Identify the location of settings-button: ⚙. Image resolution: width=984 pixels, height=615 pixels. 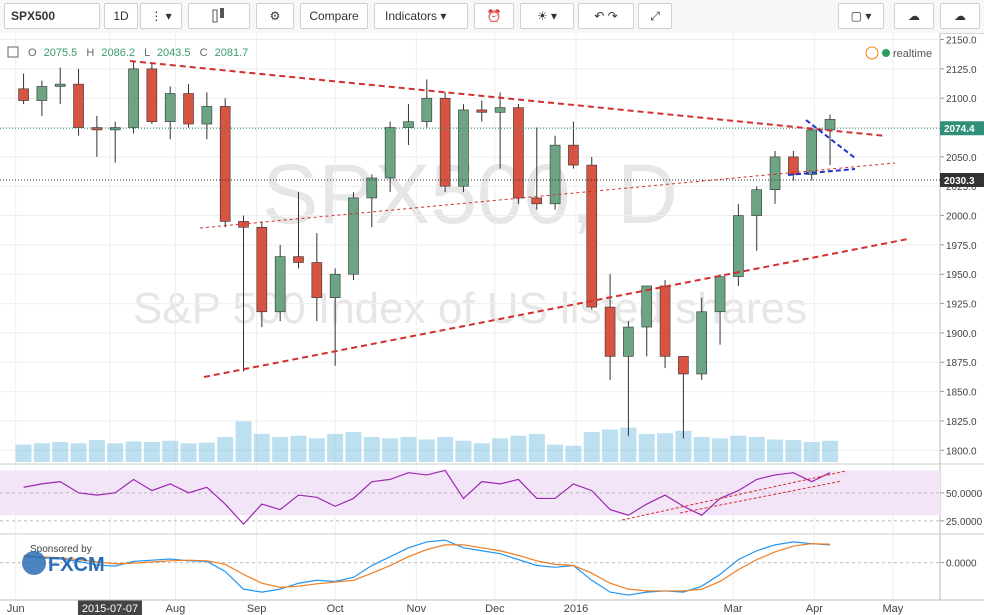
(275, 16).